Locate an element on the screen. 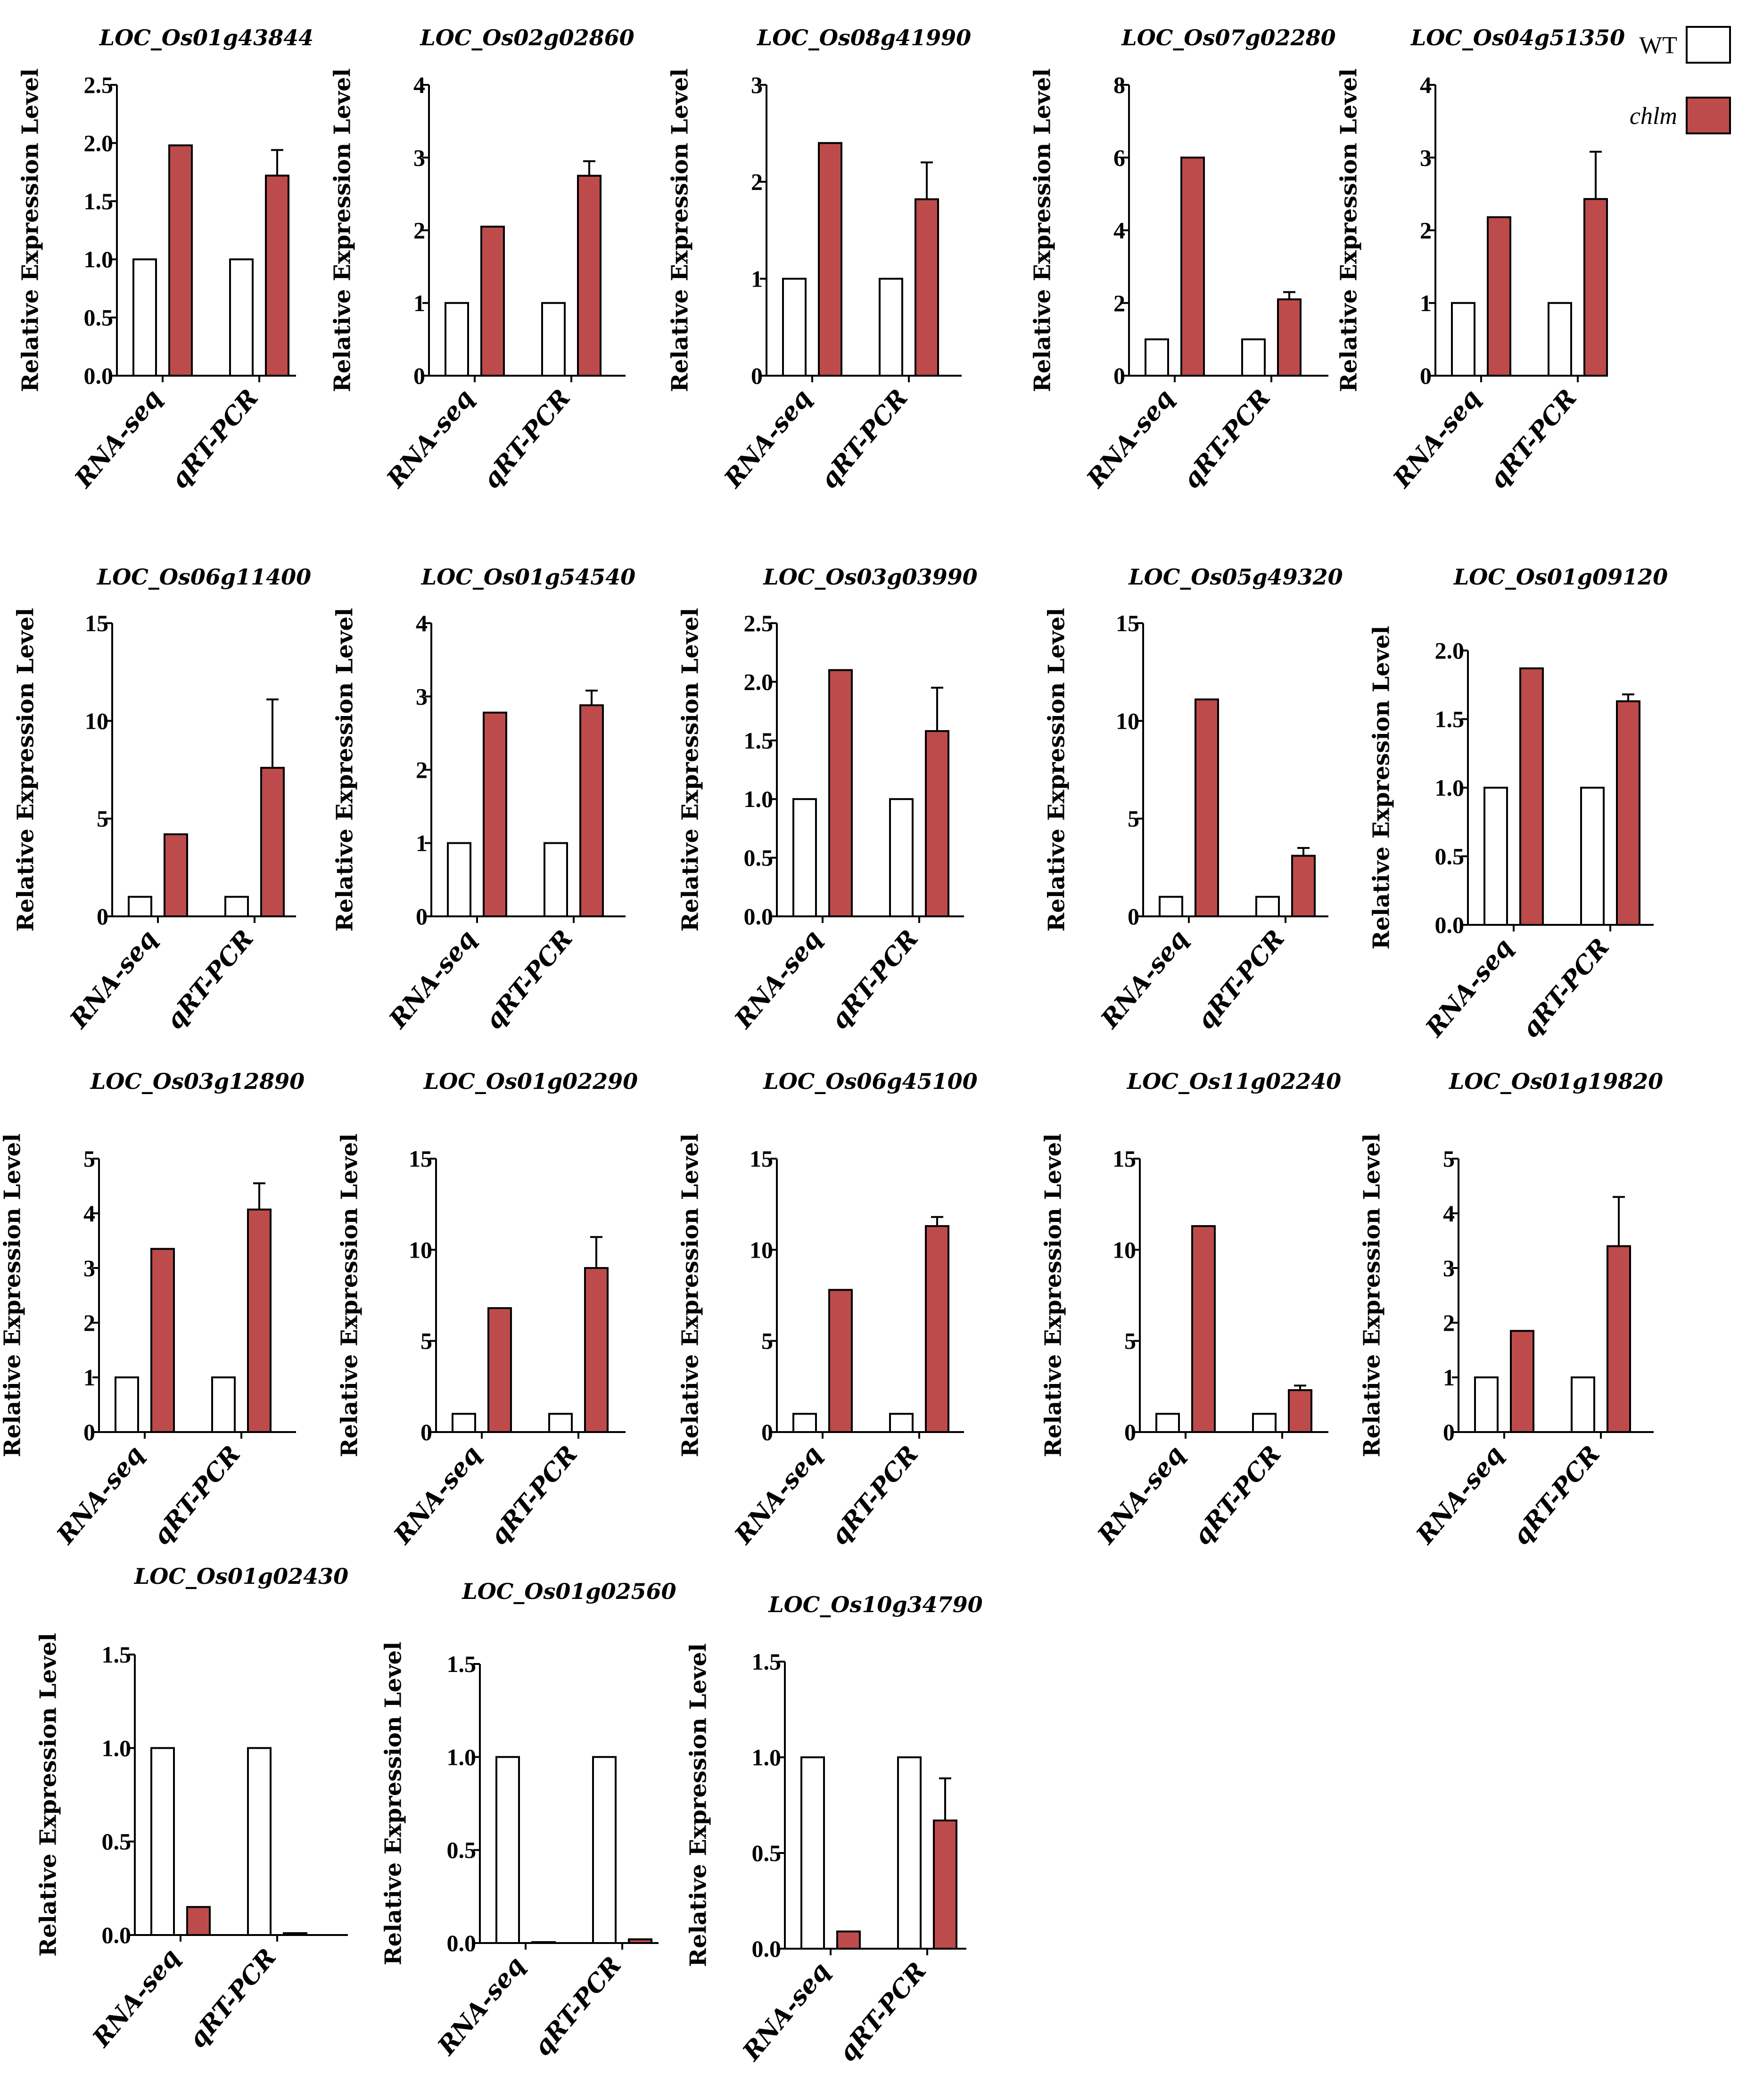 The image size is (1747, 2100). y-tick-label: 8 is located at coordinates (1119, 85).